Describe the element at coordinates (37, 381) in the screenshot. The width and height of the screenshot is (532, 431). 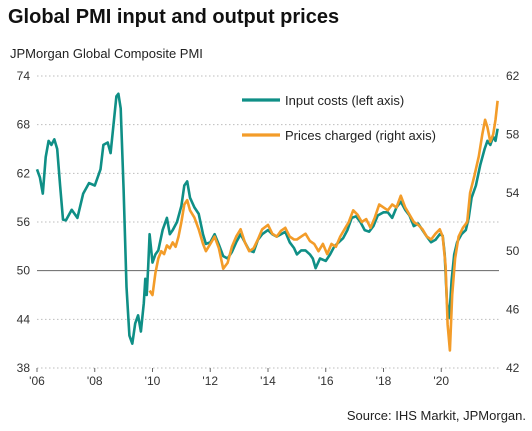
I see `x-tick-label: '06` at that location.